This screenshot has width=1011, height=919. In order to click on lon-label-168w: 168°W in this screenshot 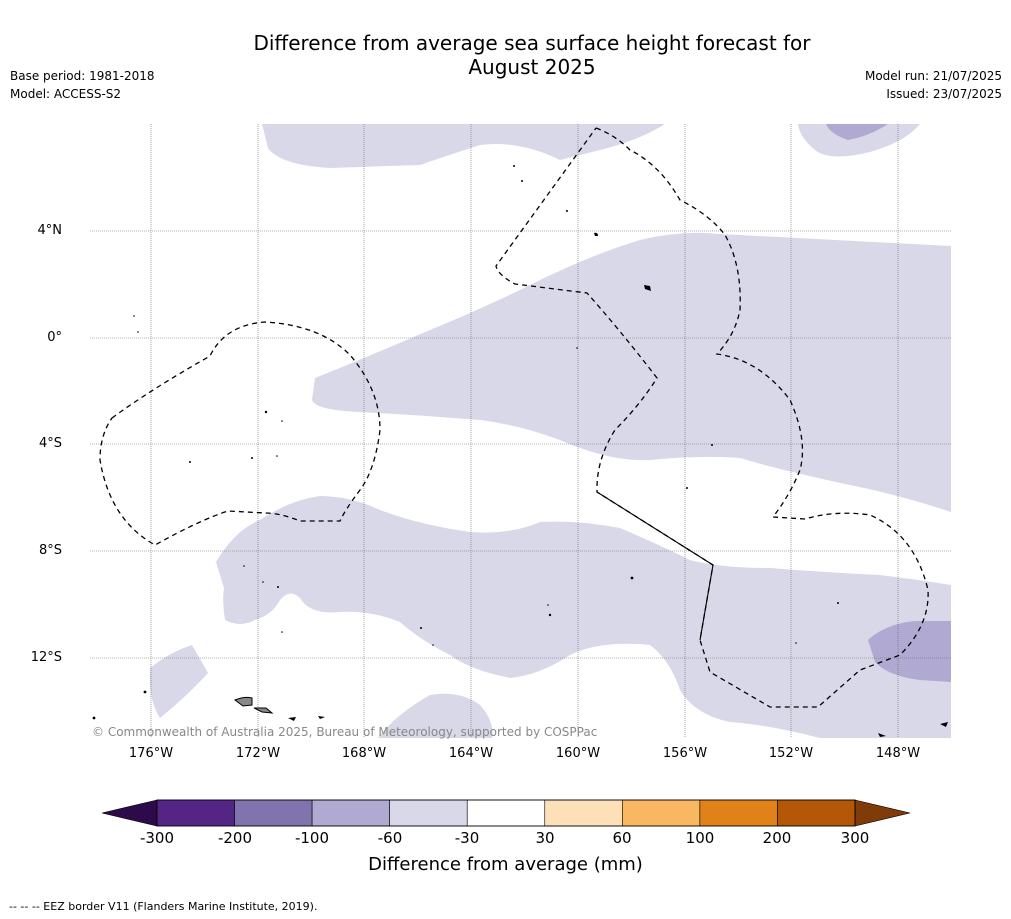, I will do `click(364, 753)`.